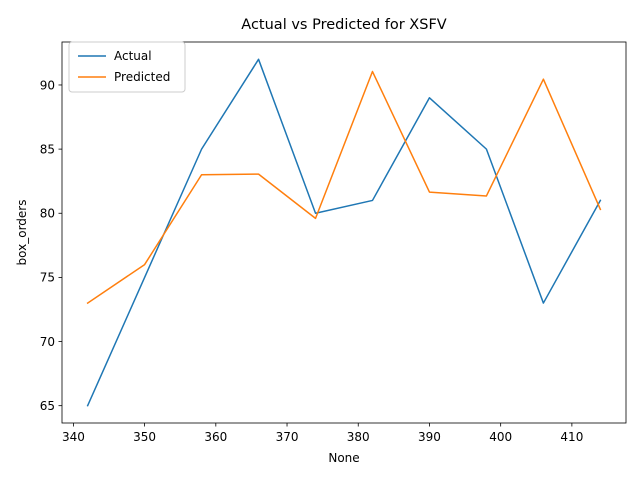 The width and height of the screenshot is (640, 480). Describe the element at coordinates (47, 85) in the screenshot. I see `y-tick-label: 90` at that location.